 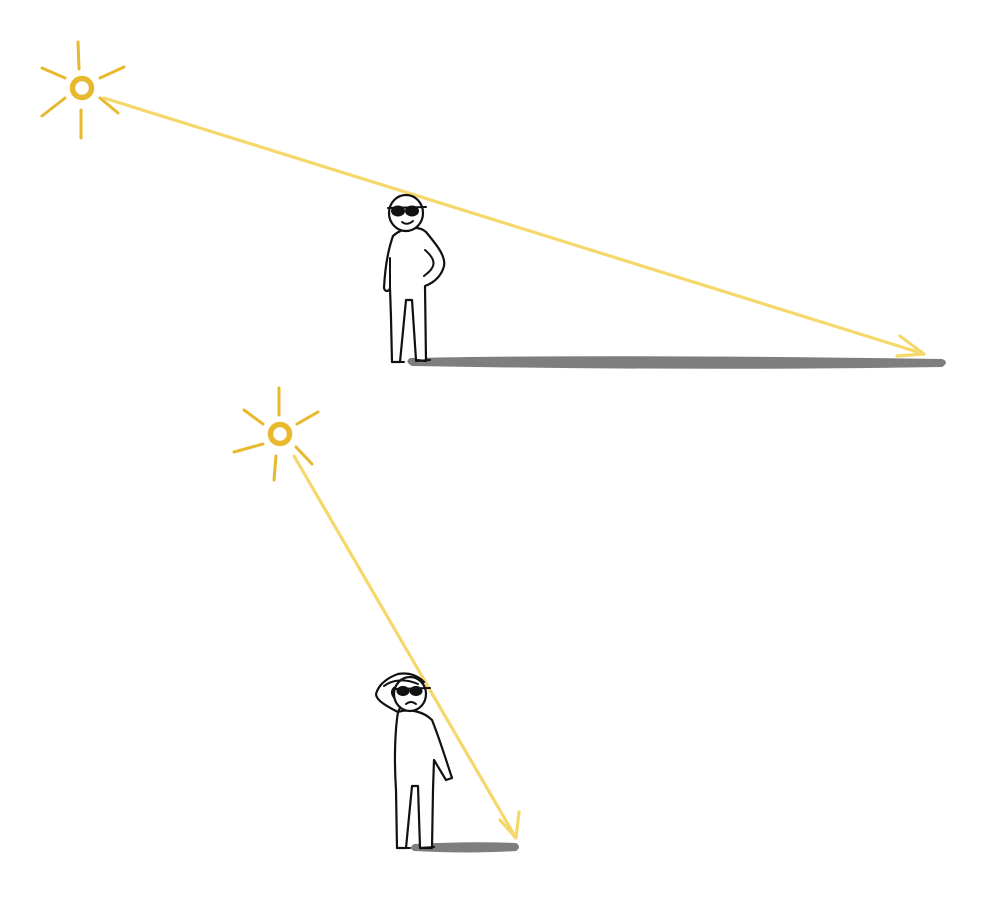 I want to click on long-shadow, so click(x=676, y=362).